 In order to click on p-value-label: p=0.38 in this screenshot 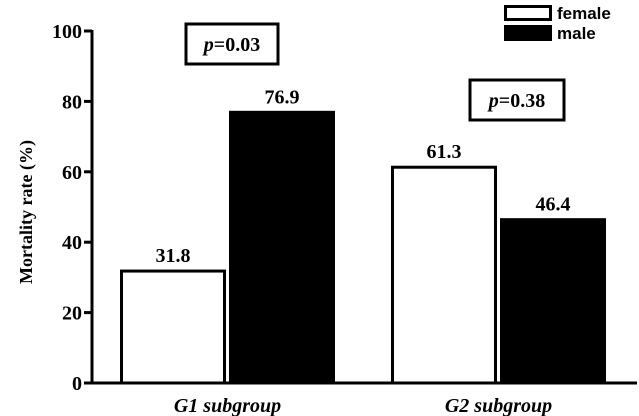, I will do `click(516, 101)`.